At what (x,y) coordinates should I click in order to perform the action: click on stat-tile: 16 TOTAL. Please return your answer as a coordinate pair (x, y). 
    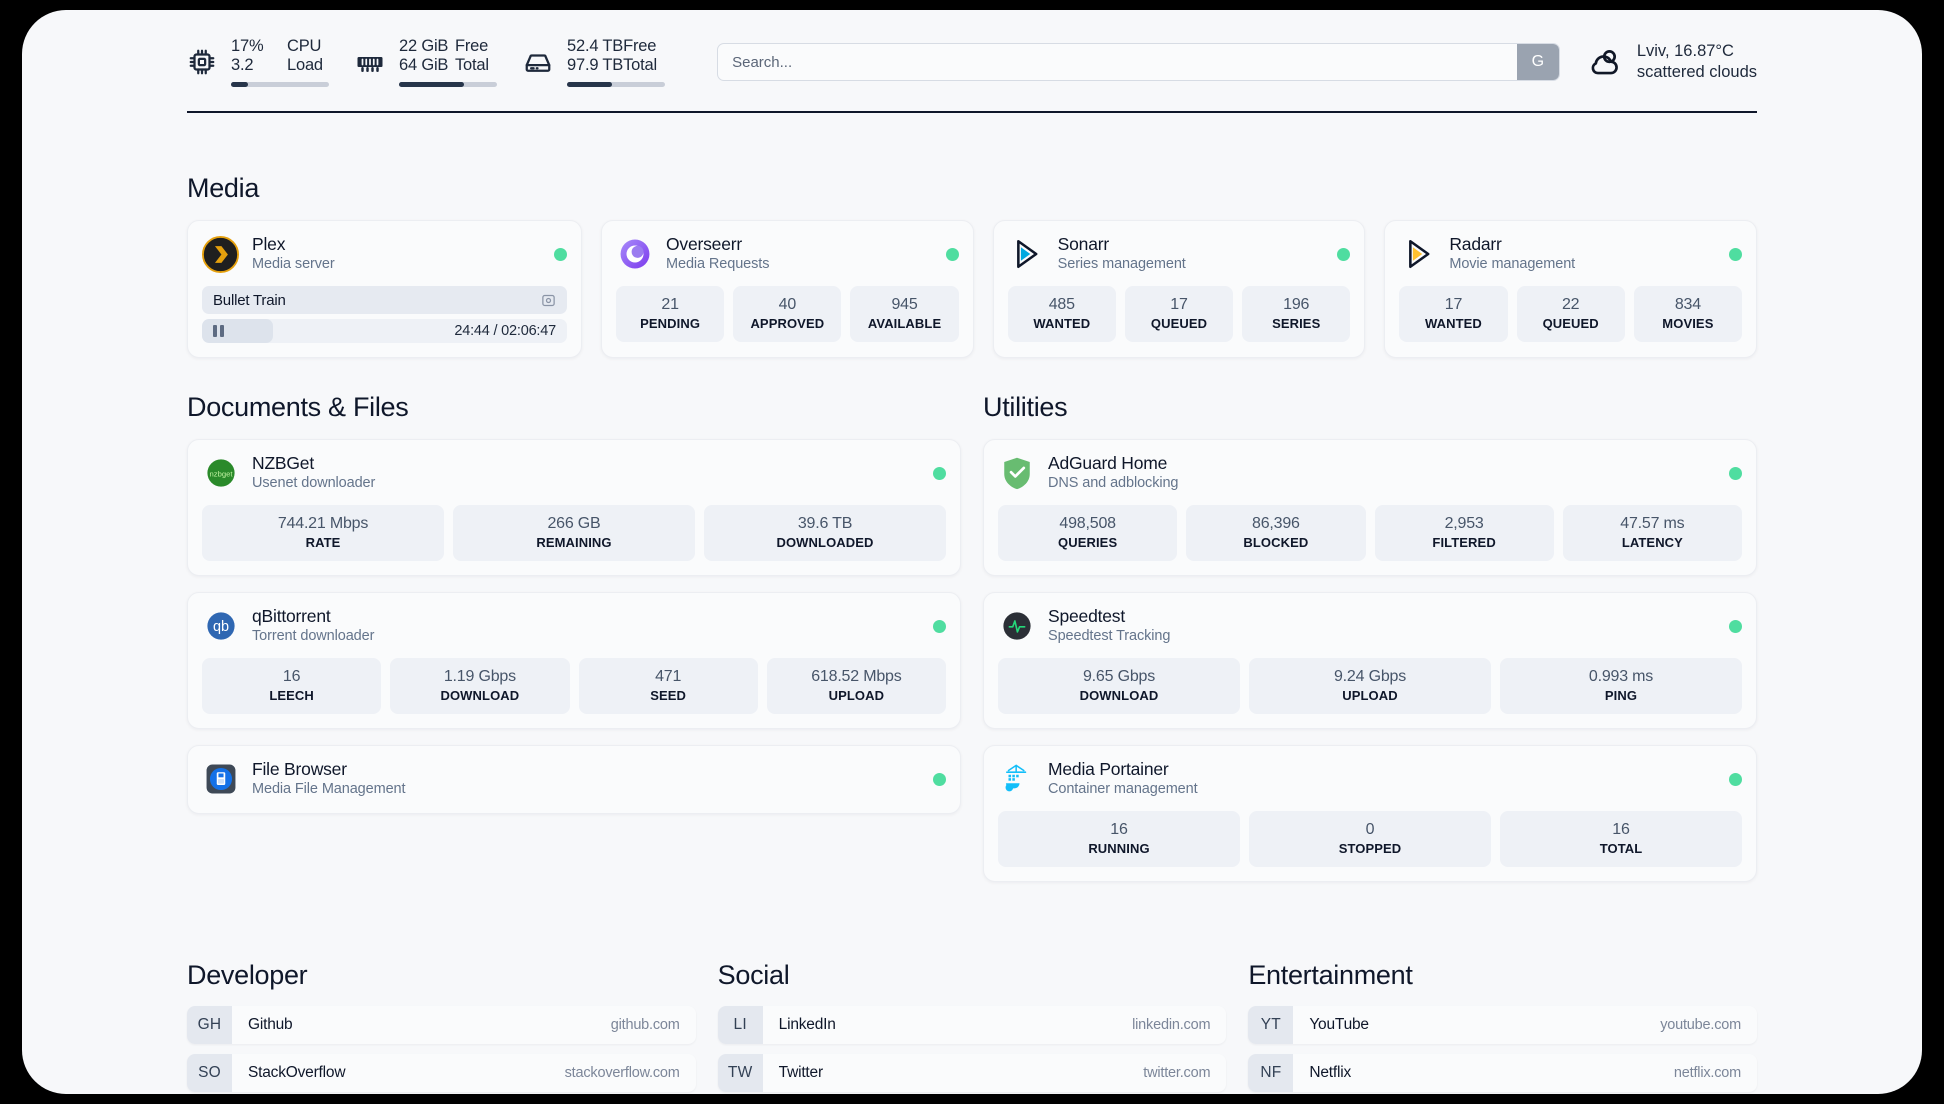
    Looking at the image, I should click on (1621, 839).